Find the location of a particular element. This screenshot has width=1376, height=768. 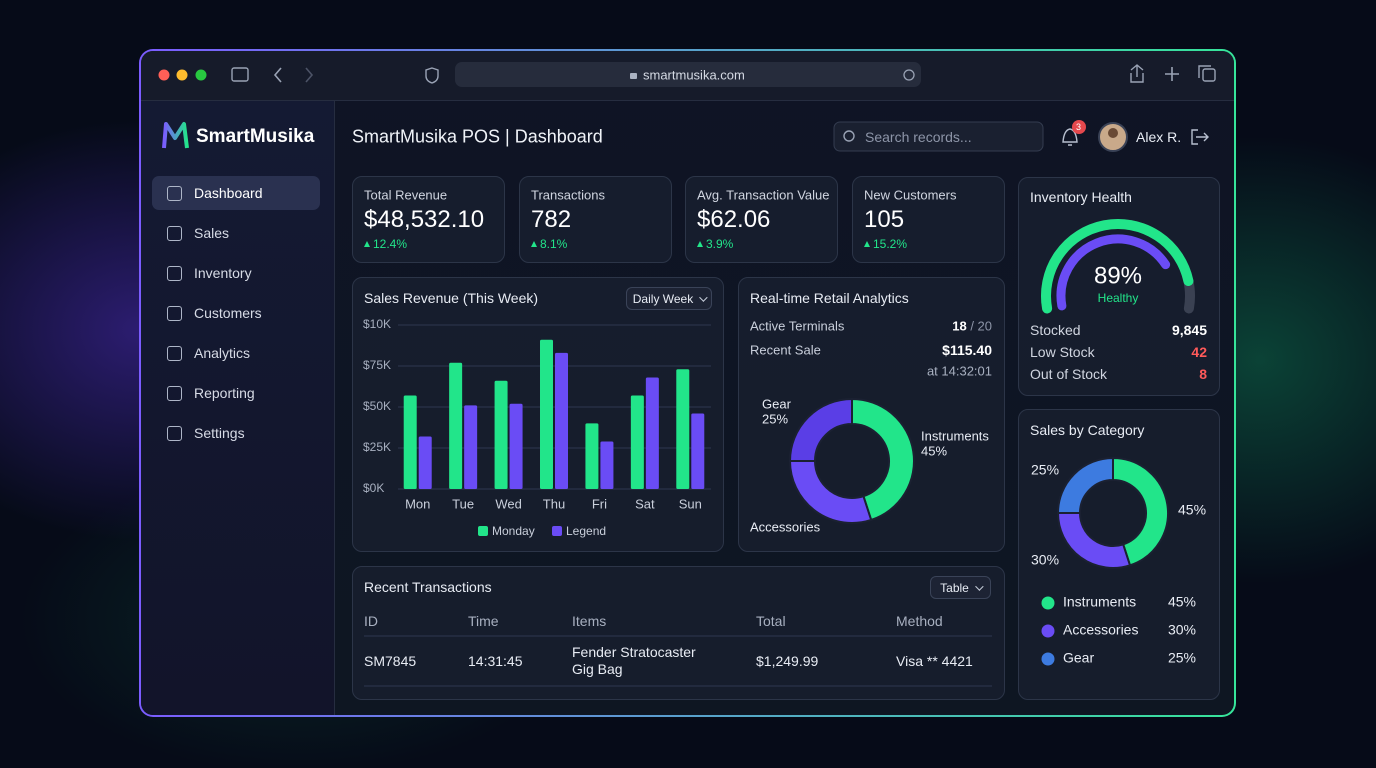

column-header: Time is located at coordinates (483, 621).